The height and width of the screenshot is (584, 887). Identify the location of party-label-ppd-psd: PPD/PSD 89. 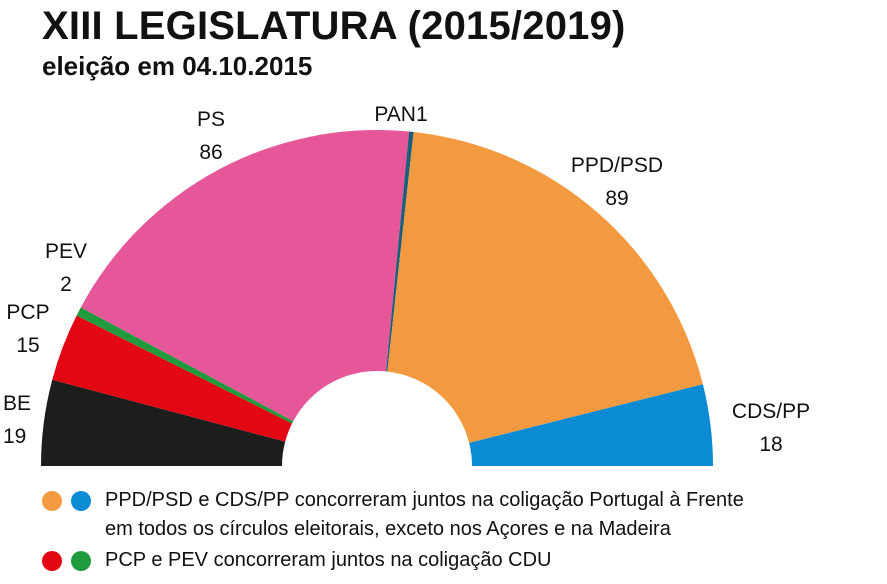
(617, 182).